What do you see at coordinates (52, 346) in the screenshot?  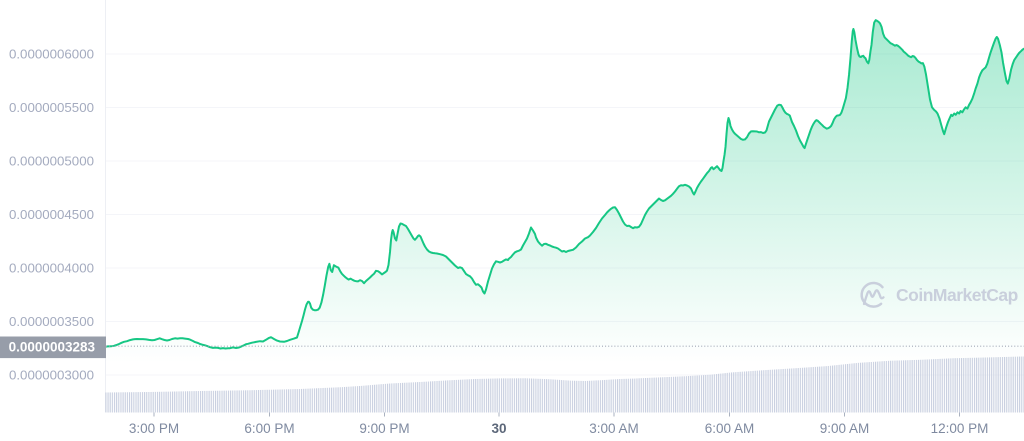 I see `svg-text: 0.0000003283` at bounding box center [52, 346].